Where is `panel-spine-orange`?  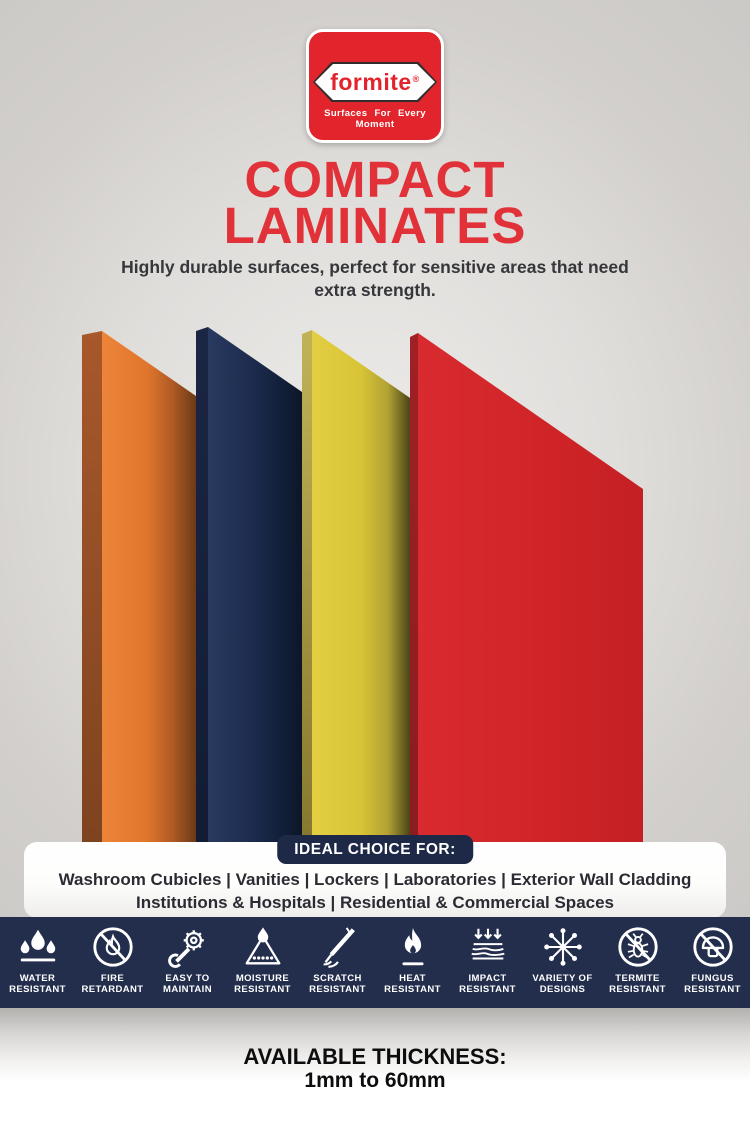 panel-spine-orange is located at coordinates (92, 599).